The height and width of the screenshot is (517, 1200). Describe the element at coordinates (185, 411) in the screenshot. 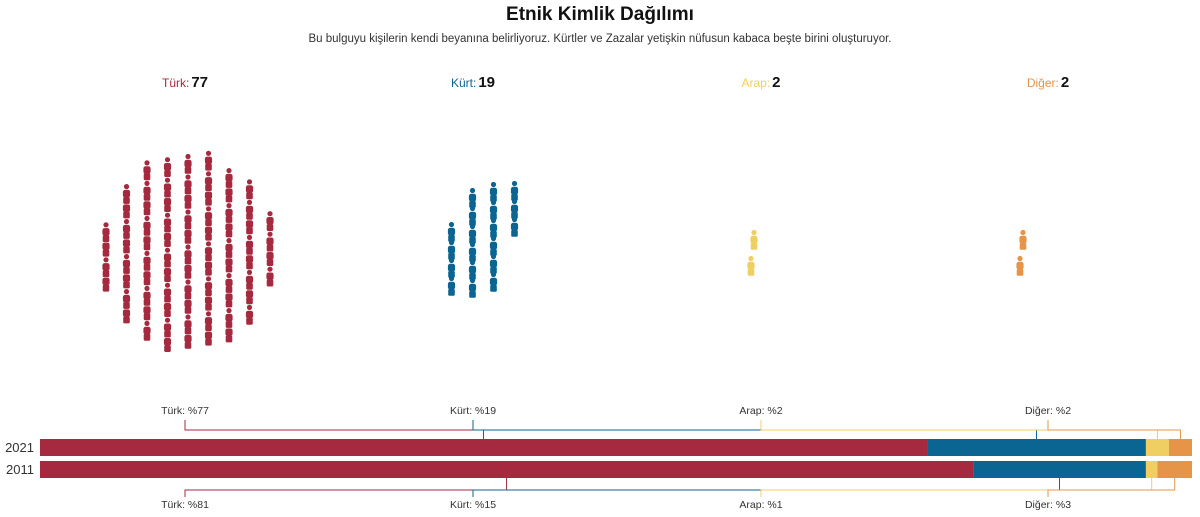

I see `top-label-turk: Türk: %77` at that location.